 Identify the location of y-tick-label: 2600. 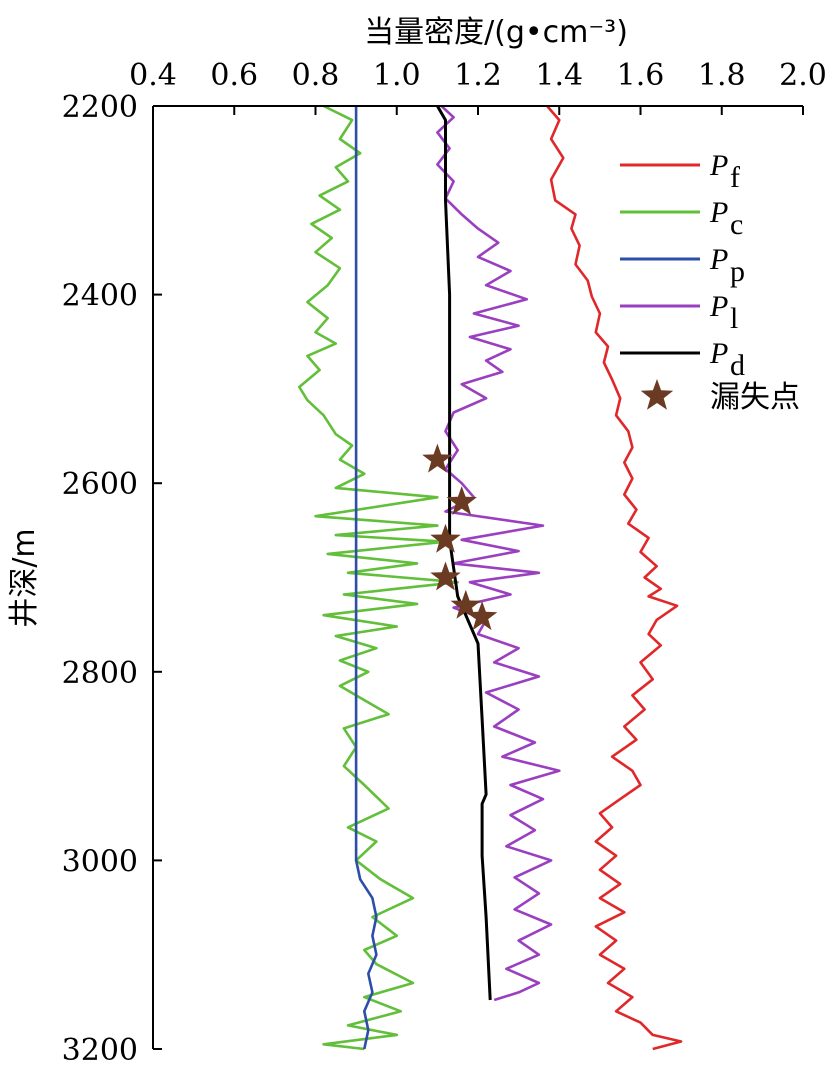
(100, 484).